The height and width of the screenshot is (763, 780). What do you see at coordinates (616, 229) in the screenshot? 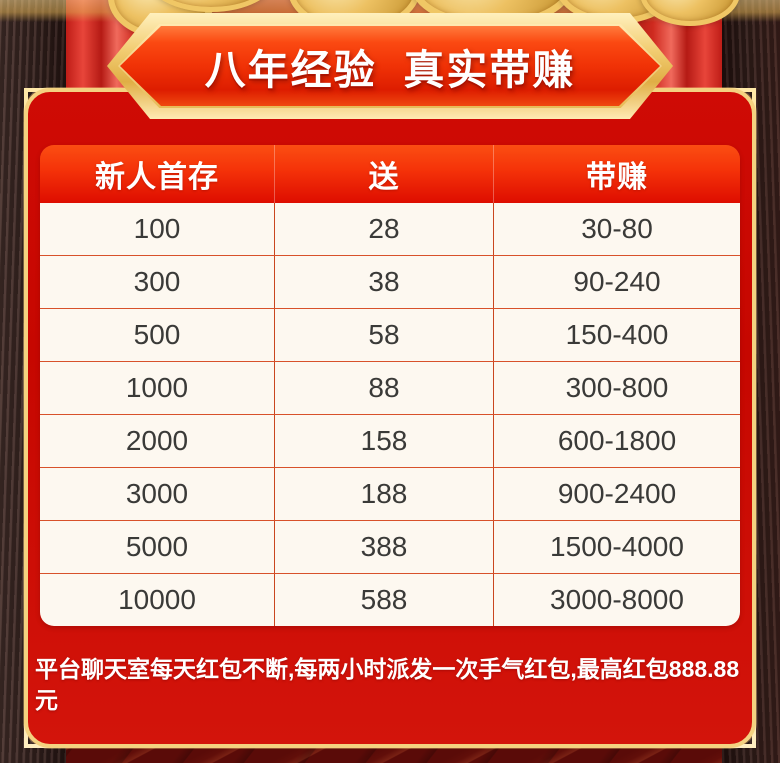
I see `cell-earnings: 30-80` at bounding box center [616, 229].